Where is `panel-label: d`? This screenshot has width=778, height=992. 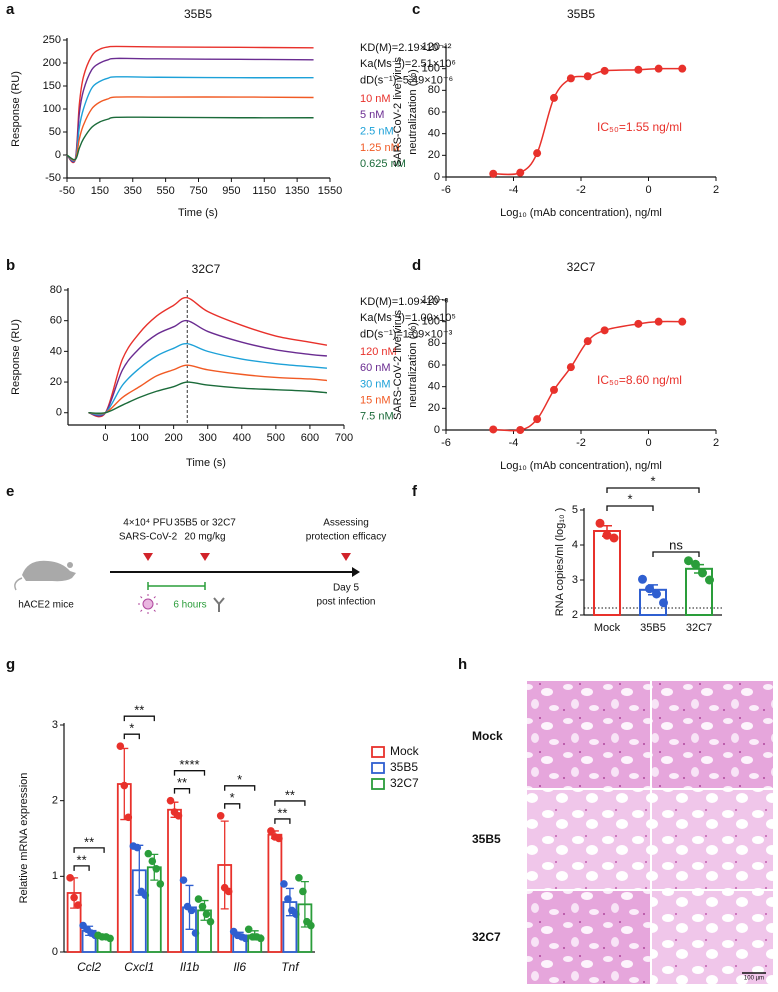 panel-label: d is located at coordinates (416, 265).